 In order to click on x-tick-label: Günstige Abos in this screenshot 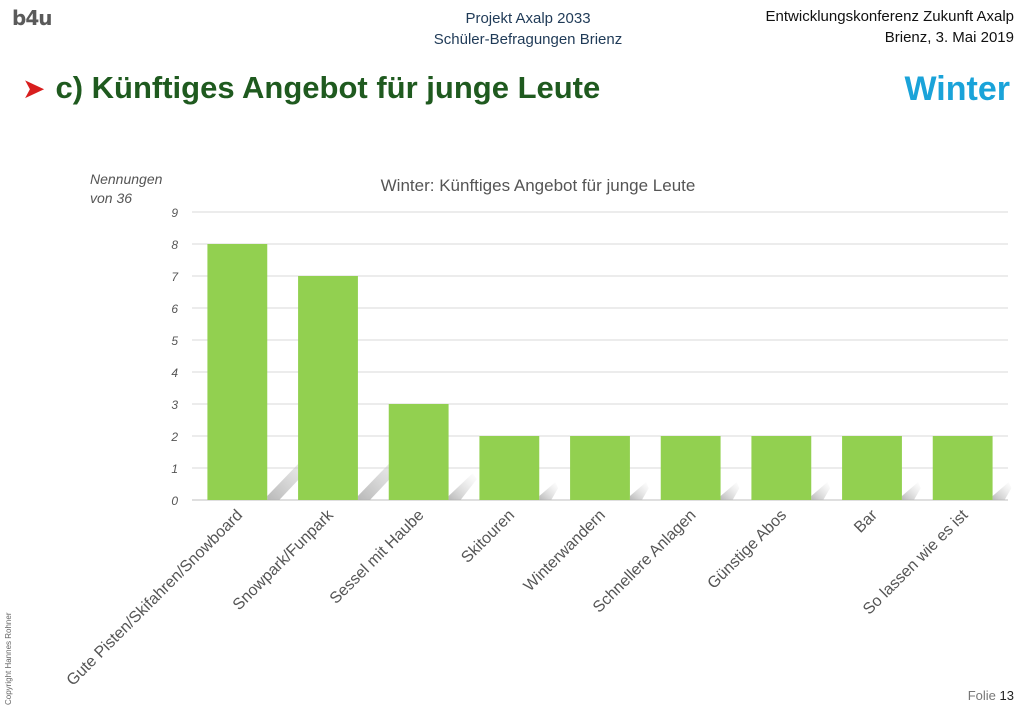, I will do `click(748, 550)`.